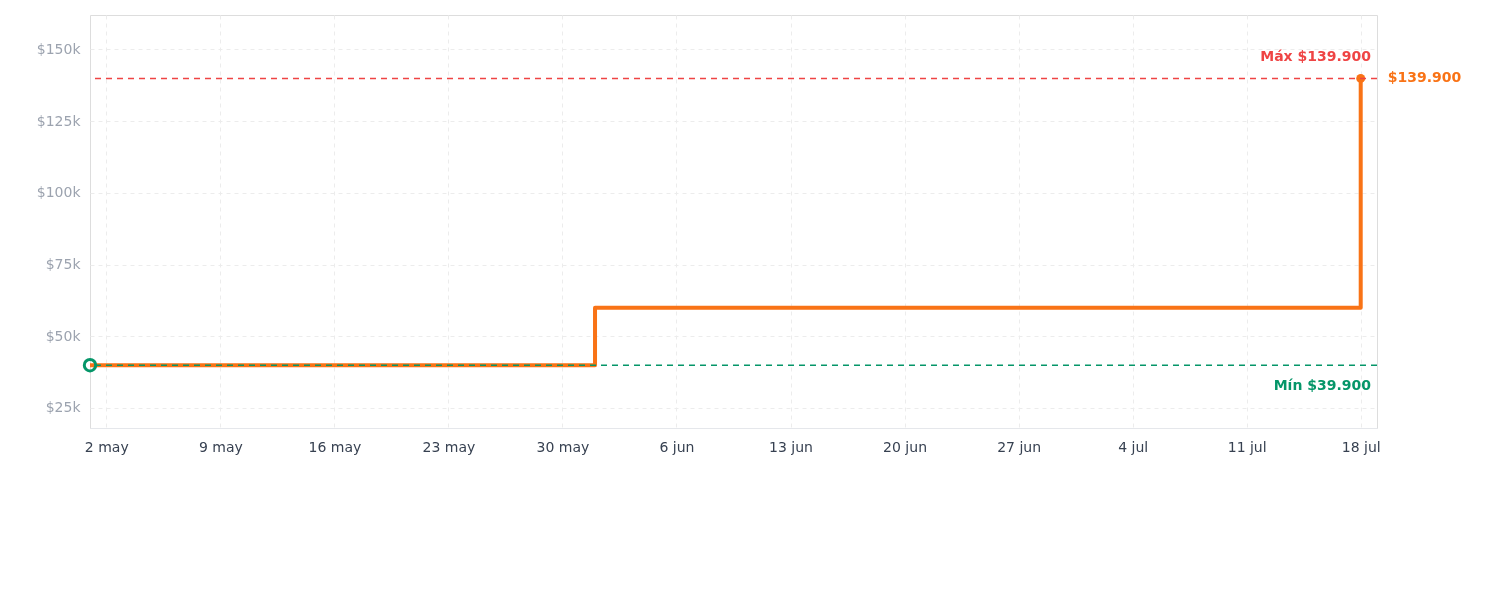  What do you see at coordinates (1019, 446) in the screenshot?
I see `x-tick-label: 27 jun` at bounding box center [1019, 446].